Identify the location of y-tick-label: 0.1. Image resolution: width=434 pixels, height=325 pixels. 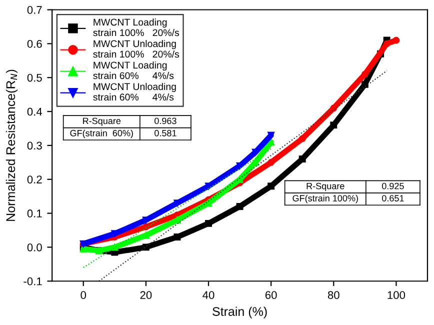
(34, 214).